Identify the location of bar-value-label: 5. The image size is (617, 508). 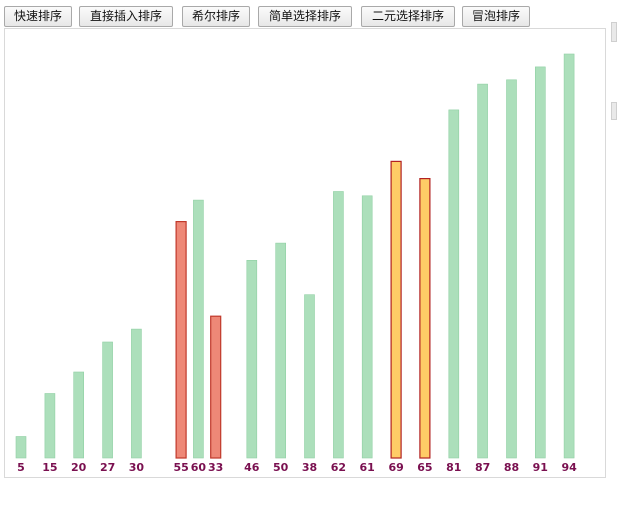
(21, 467).